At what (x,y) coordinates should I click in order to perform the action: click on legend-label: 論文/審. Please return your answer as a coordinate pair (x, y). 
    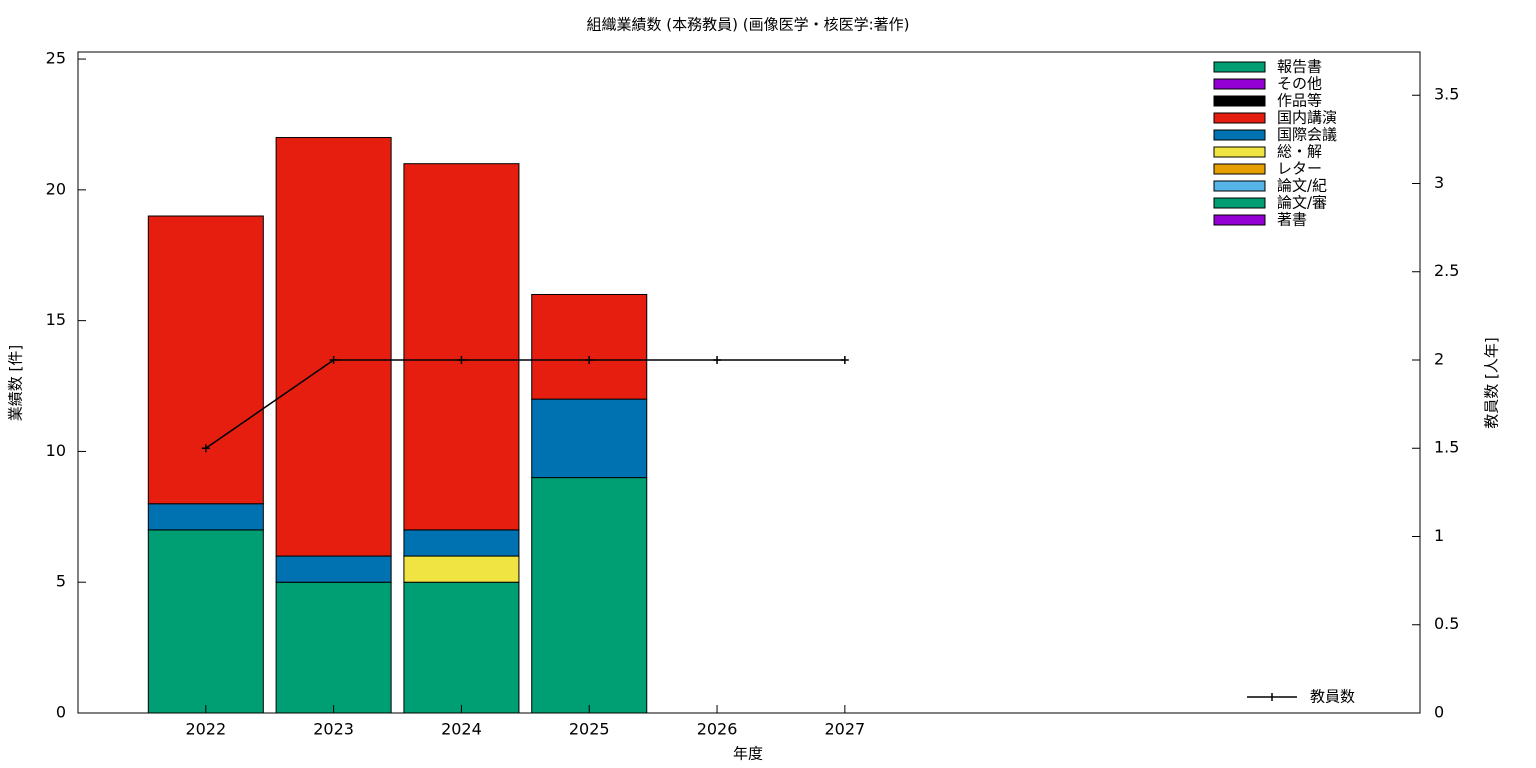
    Looking at the image, I should click on (1302, 203).